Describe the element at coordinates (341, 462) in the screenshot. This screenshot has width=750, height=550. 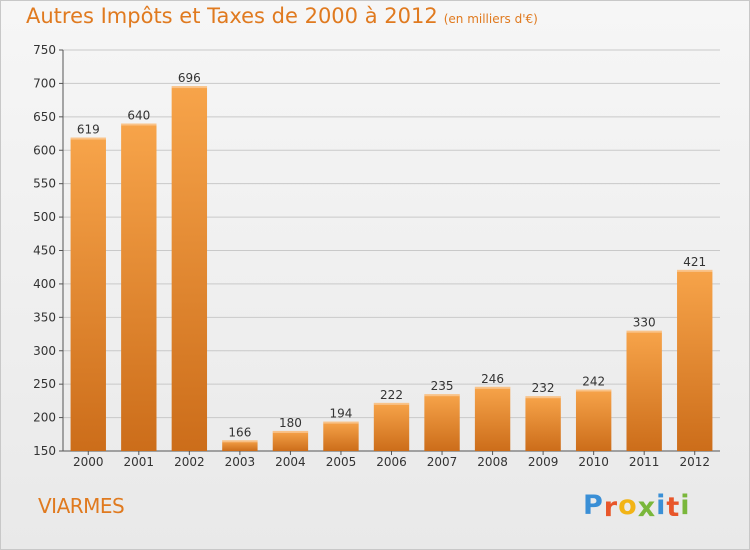
I see `x-tick-label: 2005` at that location.